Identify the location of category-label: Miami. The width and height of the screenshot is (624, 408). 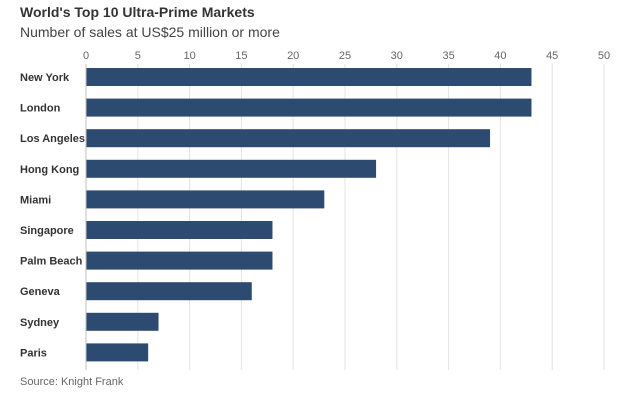
(35, 200).